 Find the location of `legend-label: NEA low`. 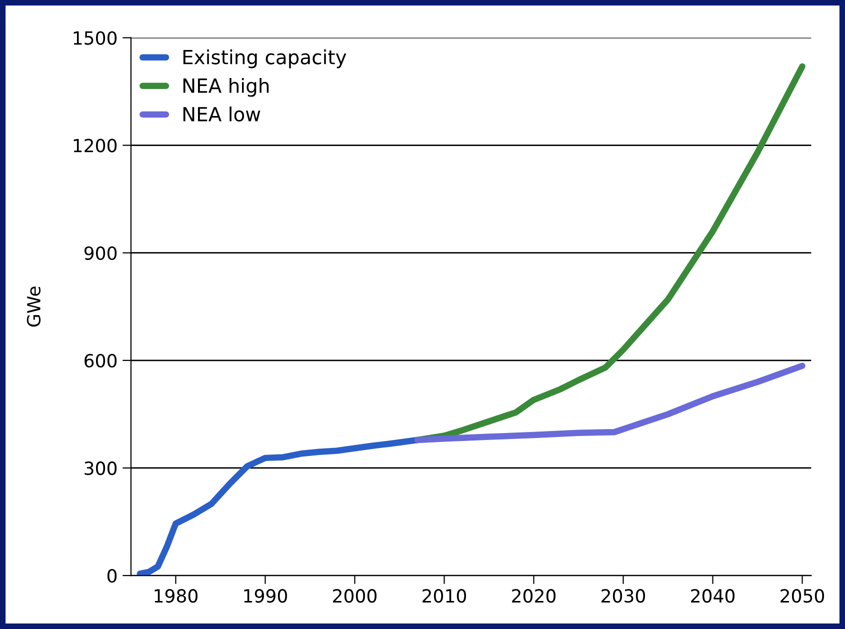

legend-label: NEA low is located at coordinates (221, 114).